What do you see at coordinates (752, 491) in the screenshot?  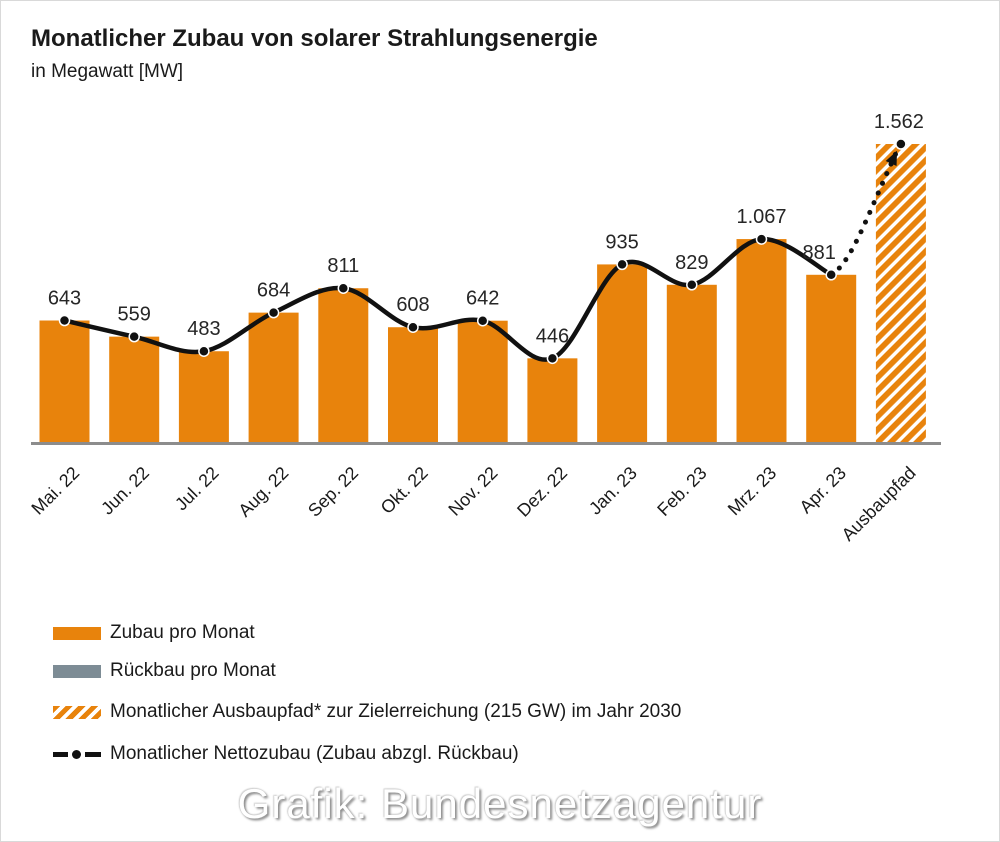 I see `x-axis-label: Mrz. 23` at bounding box center [752, 491].